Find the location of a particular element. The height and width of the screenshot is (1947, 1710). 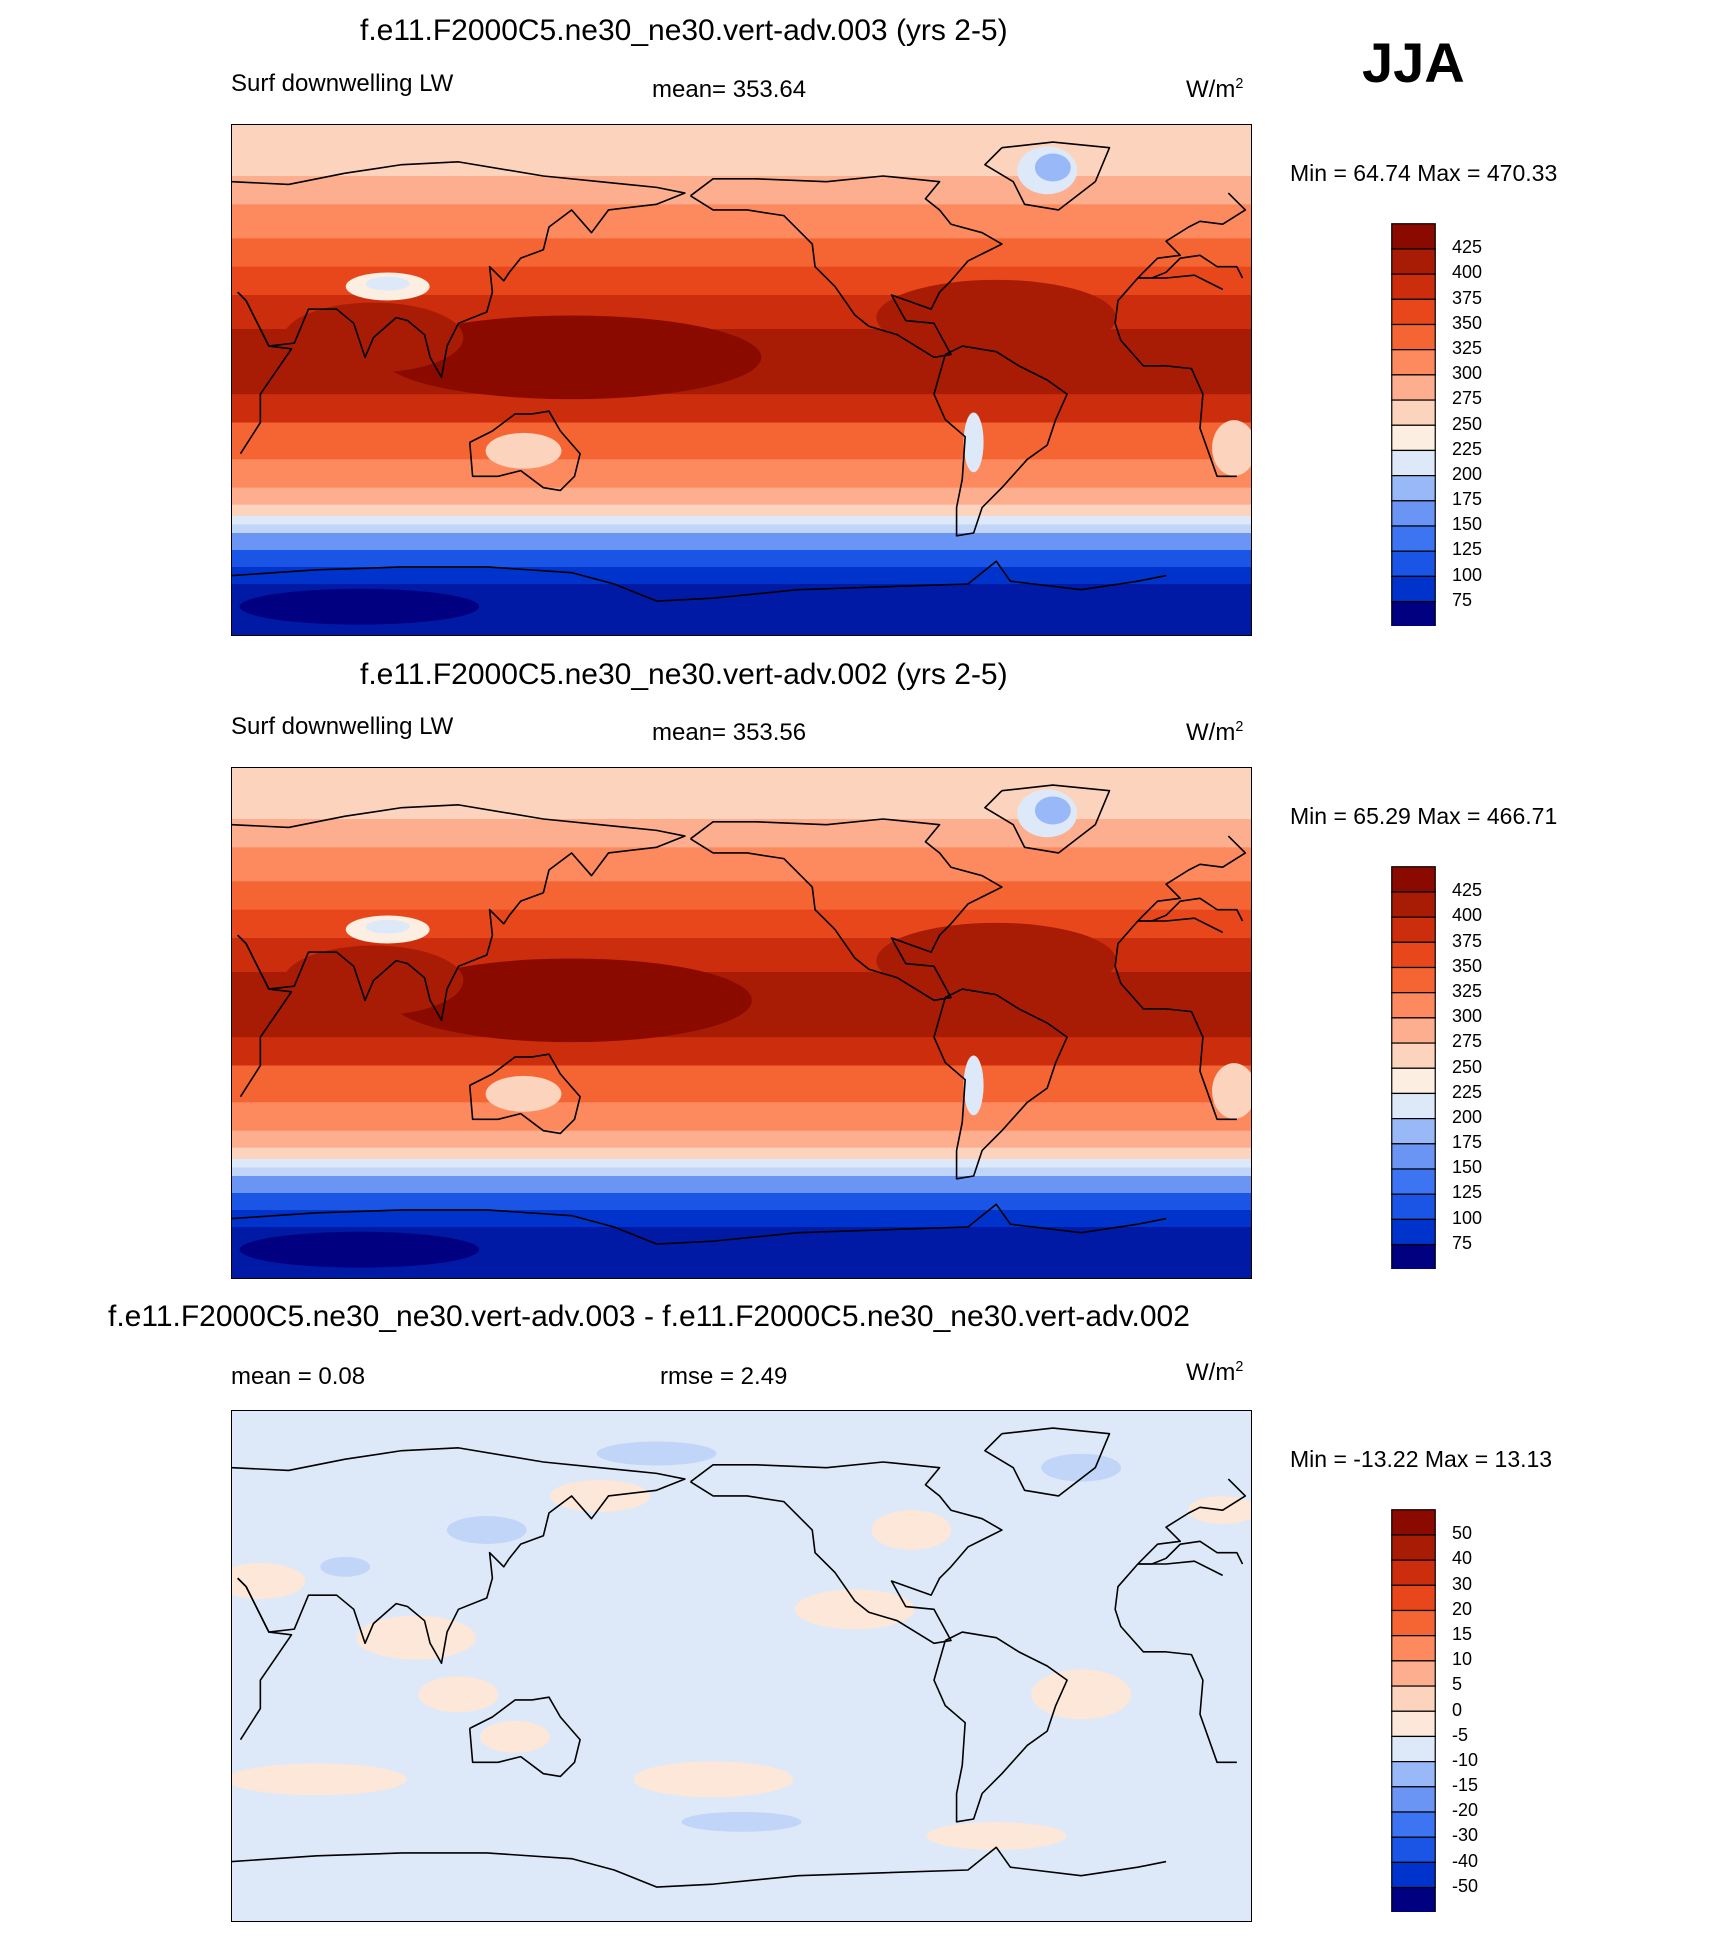

colorbar-tick-label: -30 is located at coordinates (1465, 1835).